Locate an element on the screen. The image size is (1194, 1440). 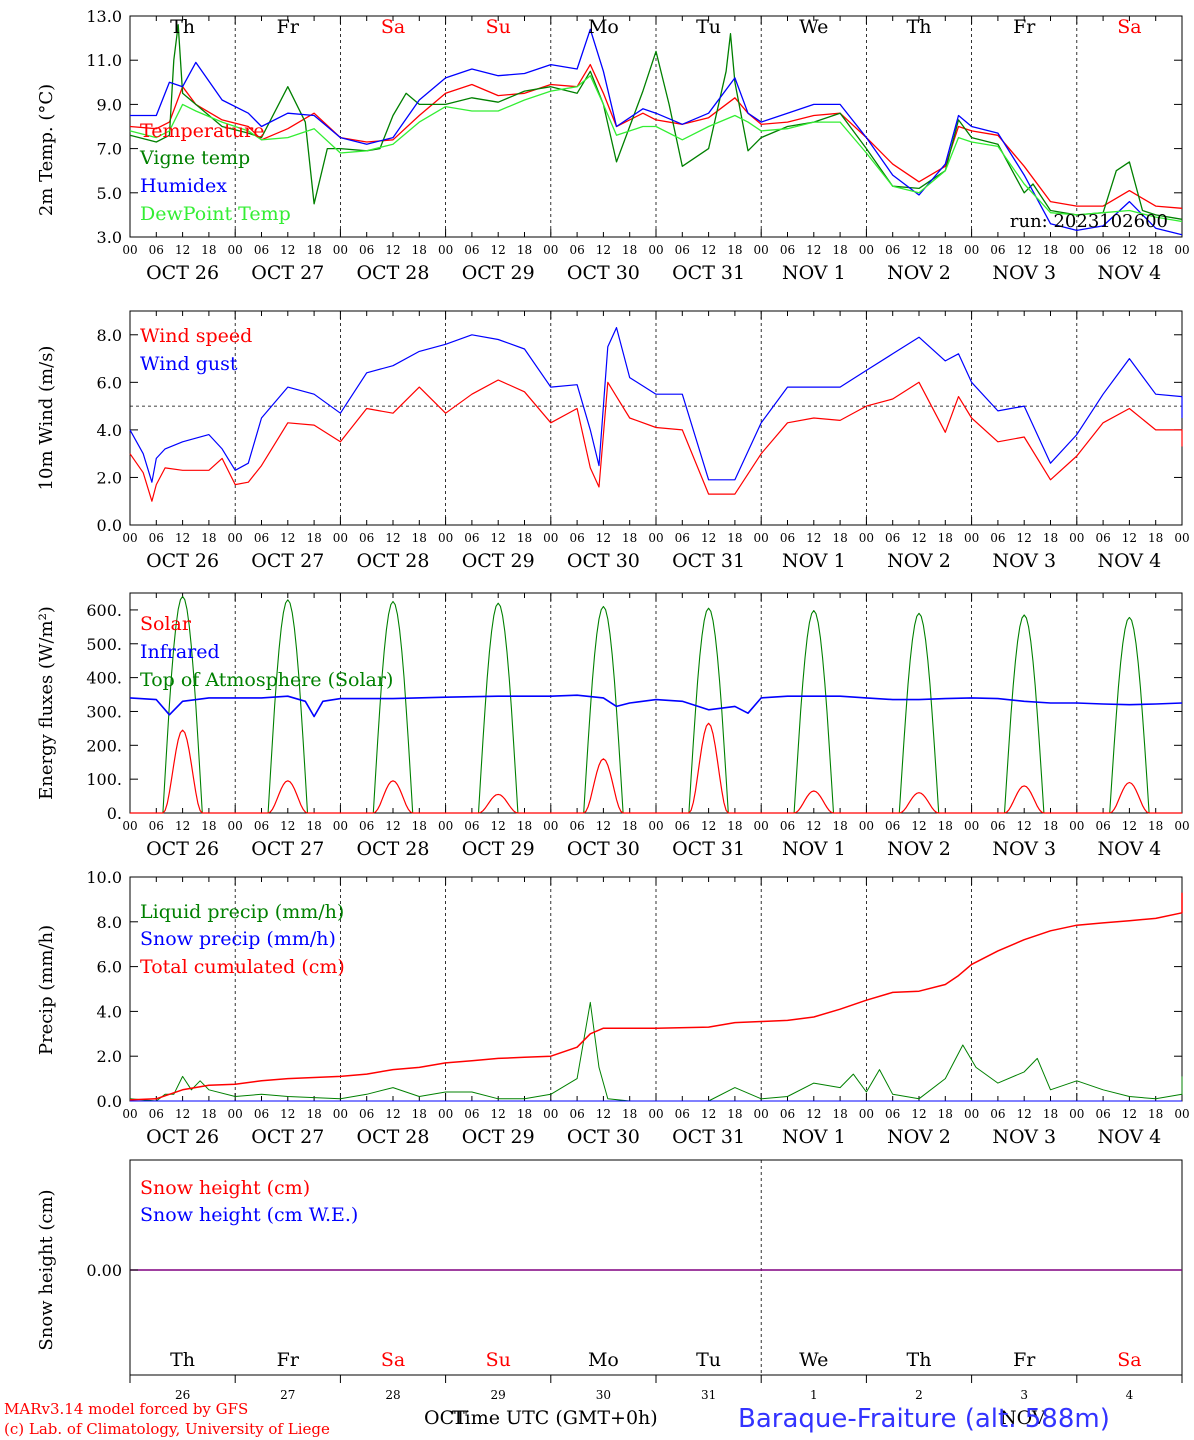
legend-solar: Solar is located at coordinates (166, 624).